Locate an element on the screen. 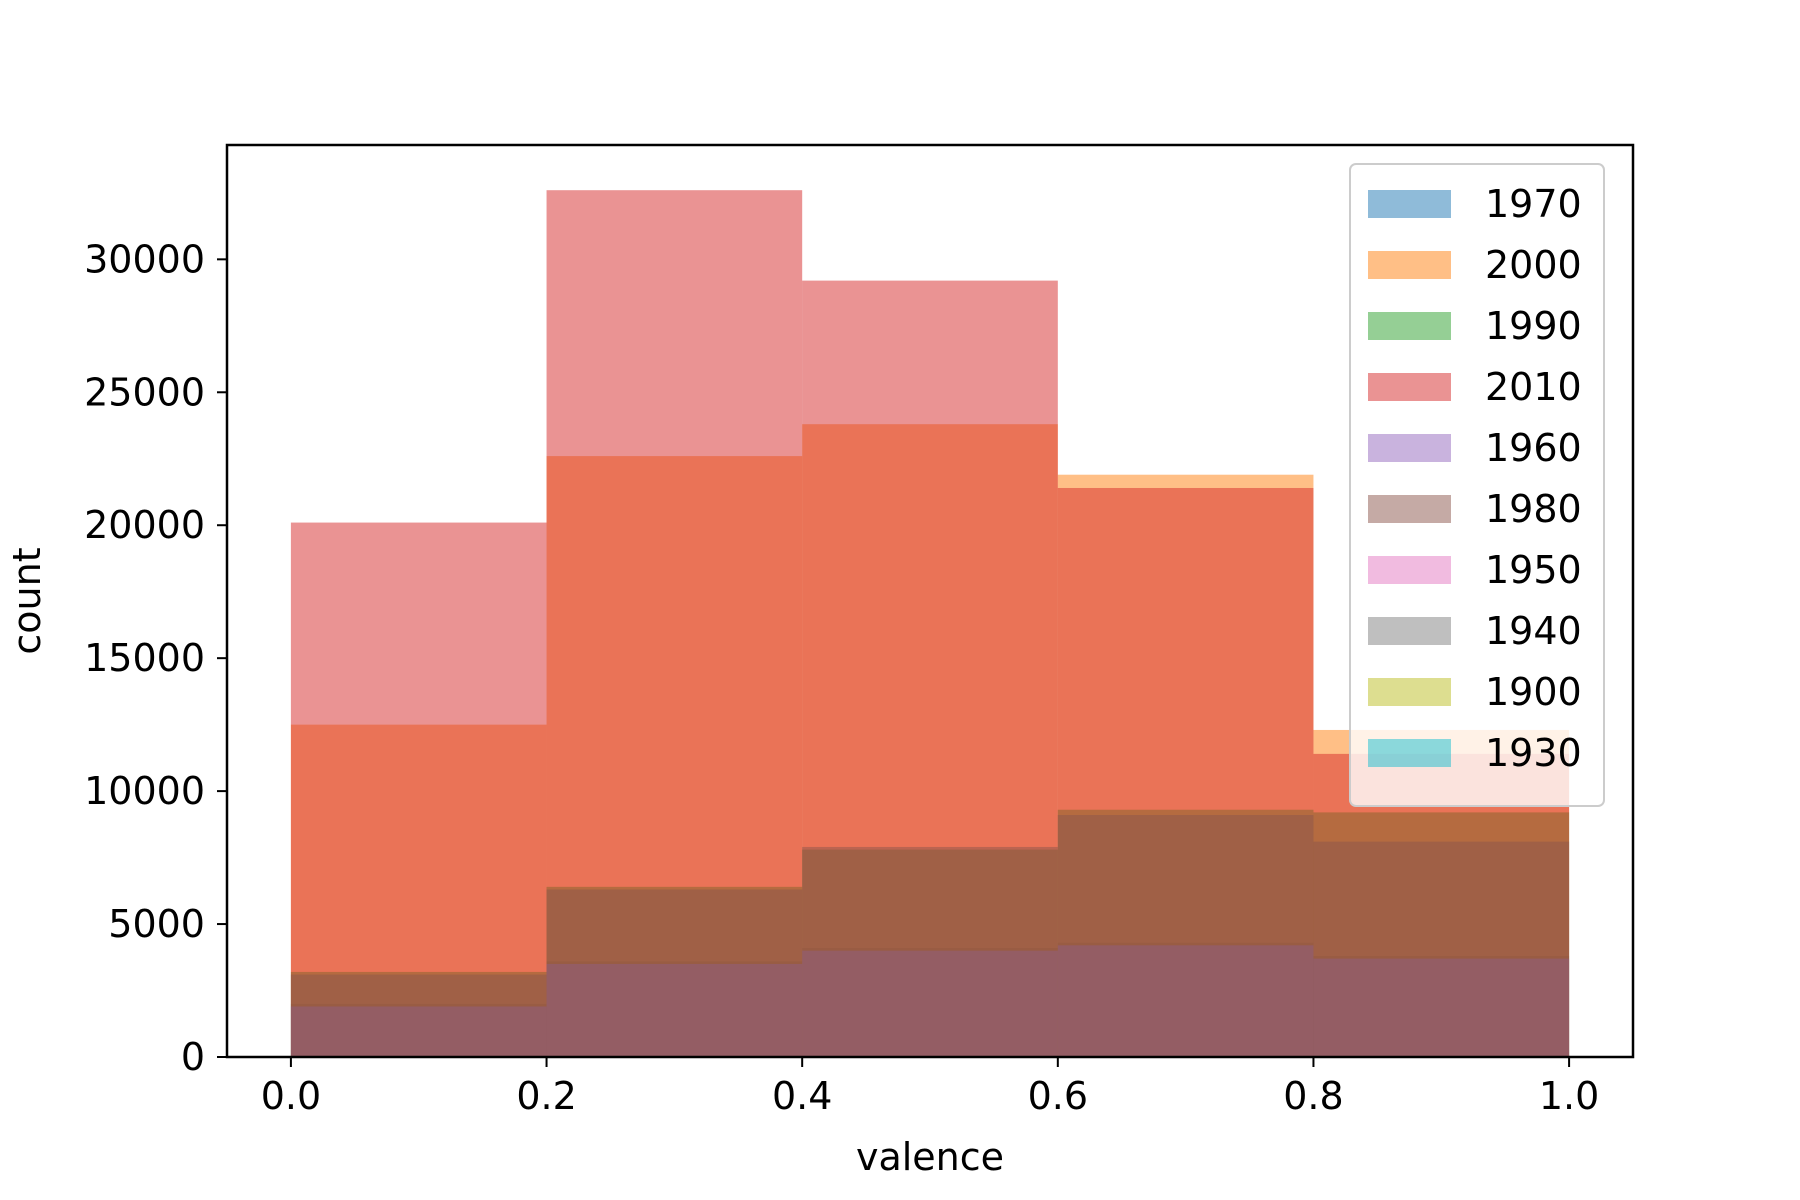 The image size is (1800, 1200). legend-label-1950: 1950 is located at coordinates (1533, 570).